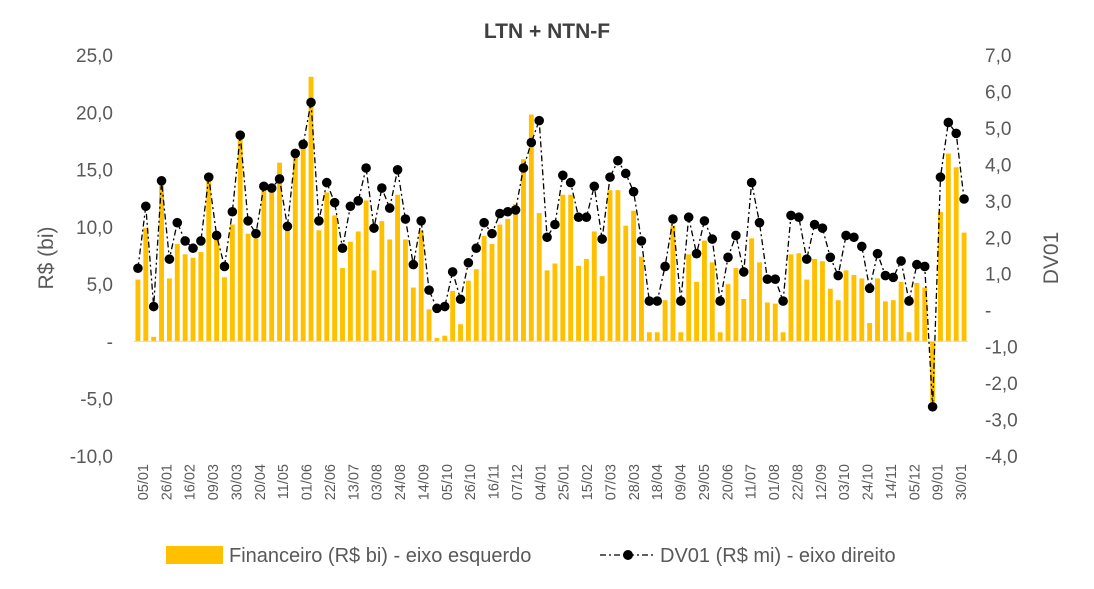 The width and height of the screenshot is (1094, 589). What do you see at coordinates (1001, 384) in the screenshot?
I see `y2-tick-label: -2,0` at bounding box center [1001, 384].